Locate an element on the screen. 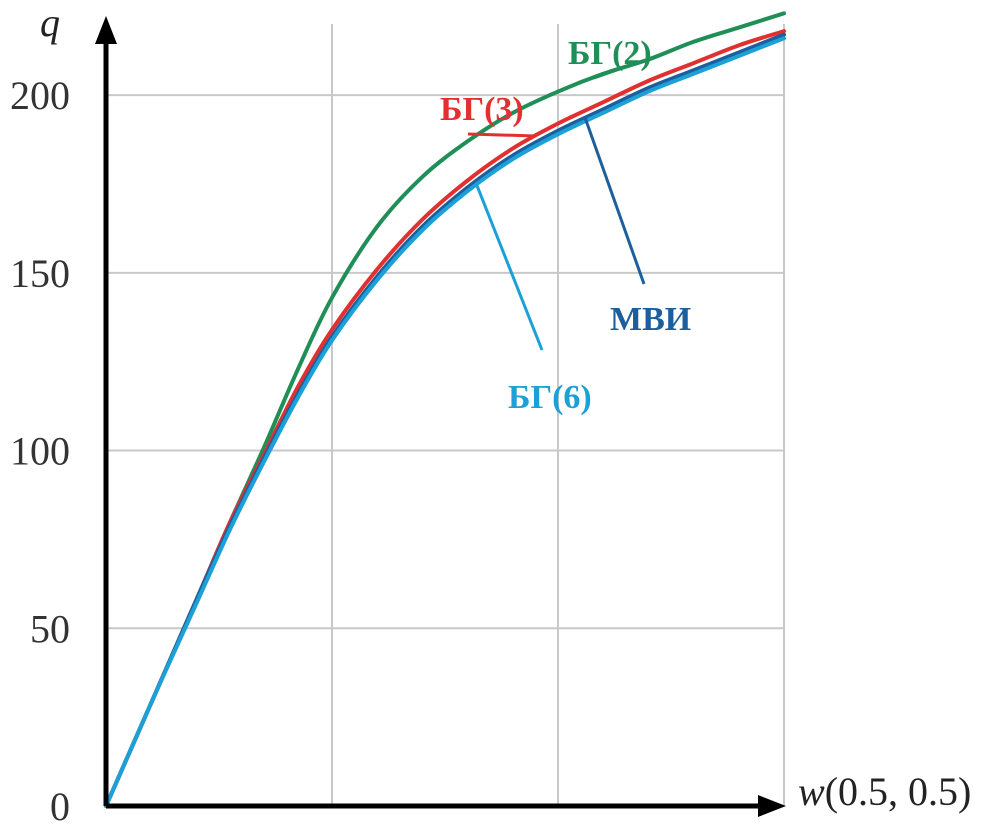  y-tick-label: 150 is located at coordinates (40, 273).